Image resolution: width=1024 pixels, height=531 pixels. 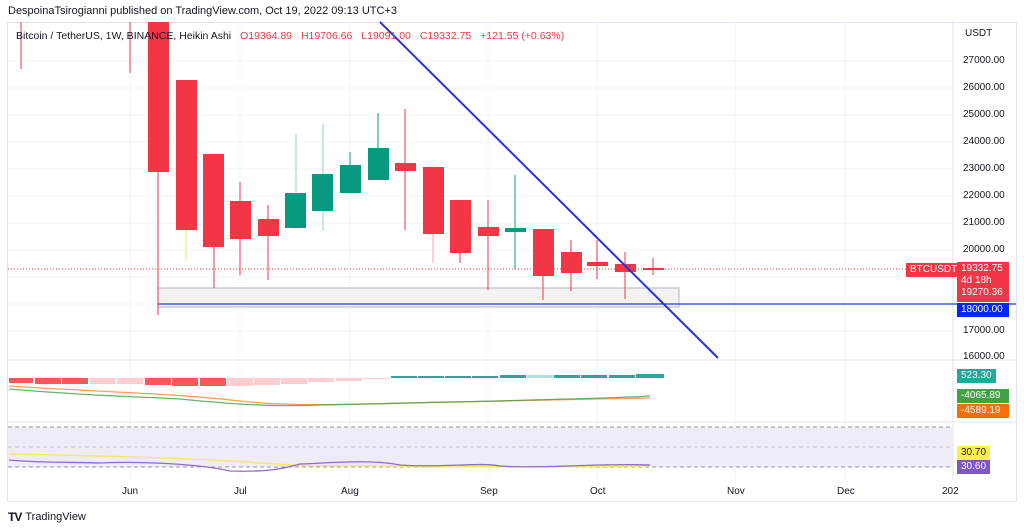 What do you see at coordinates (984, 87) in the screenshot?
I see `price-tick: 26000.00` at bounding box center [984, 87].